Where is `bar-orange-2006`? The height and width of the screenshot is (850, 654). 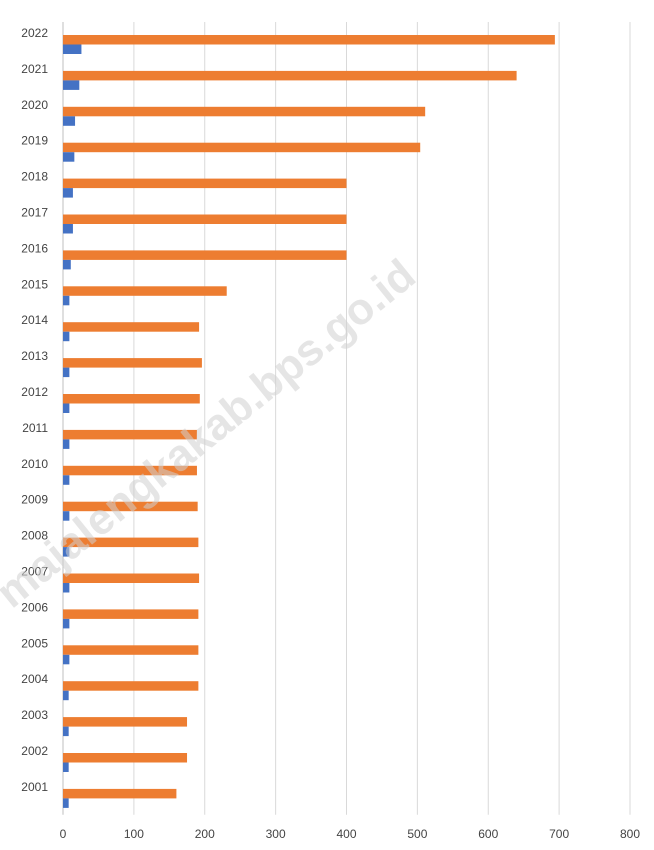 bar-orange-2006 is located at coordinates (131, 614).